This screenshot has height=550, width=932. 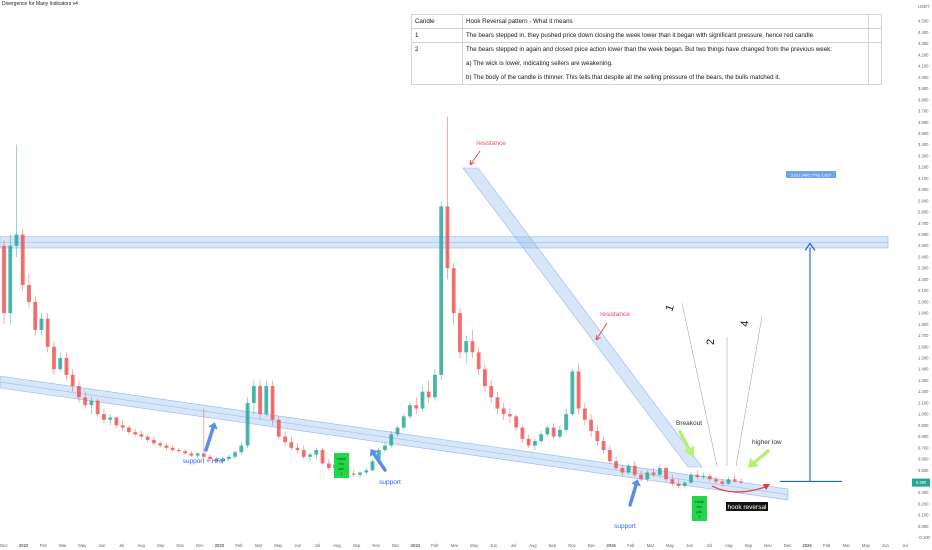 I want to click on higher-low-arrow-head, so click(x=753, y=463).